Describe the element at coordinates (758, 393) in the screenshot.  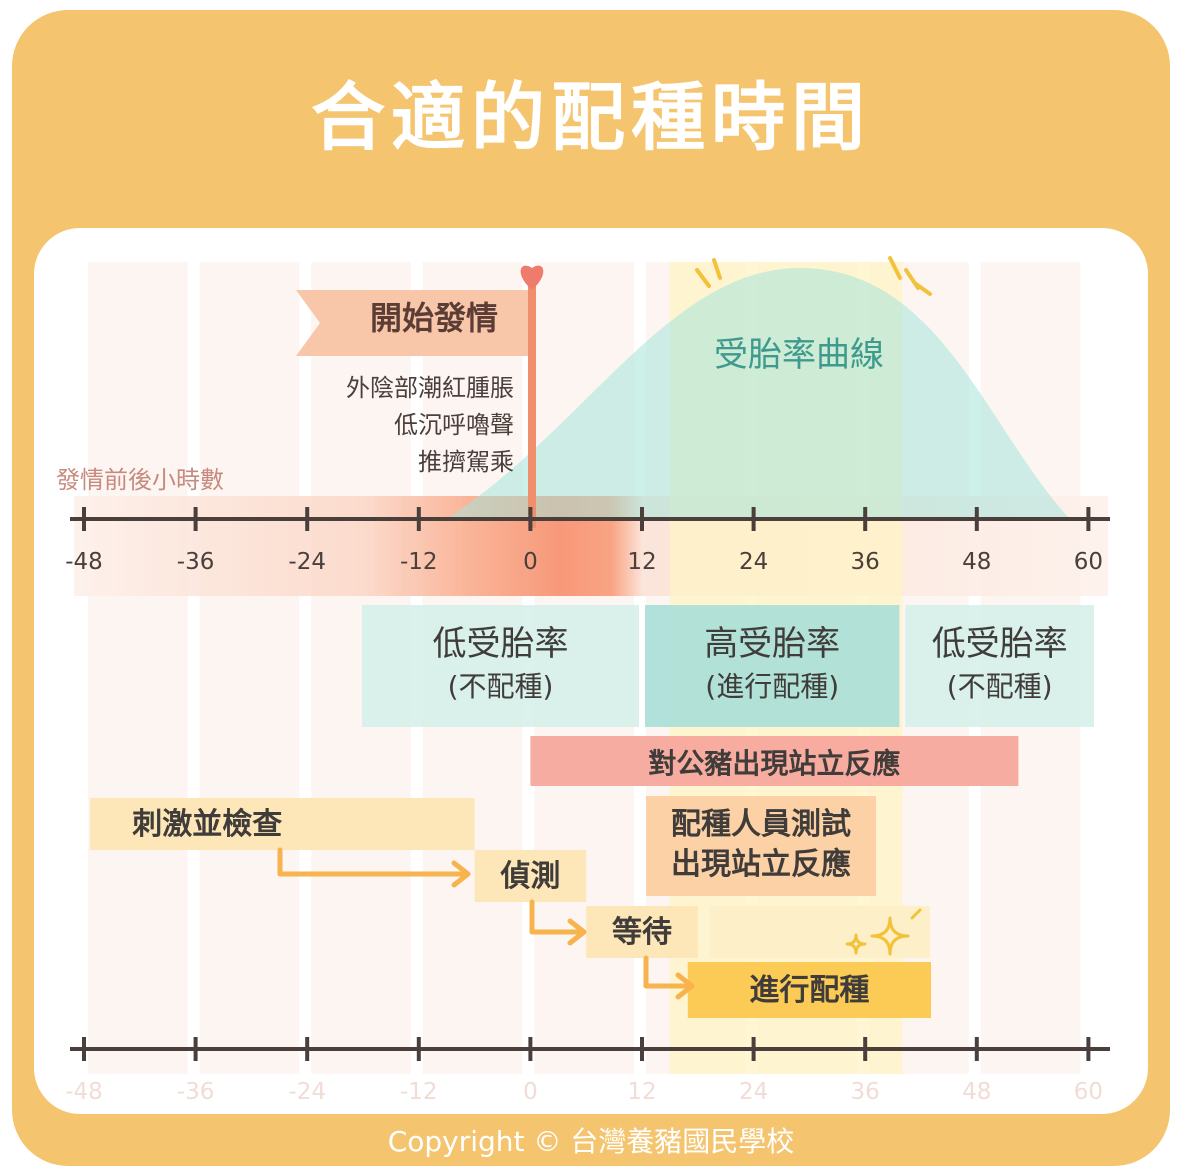
I see `curve-shape` at that location.